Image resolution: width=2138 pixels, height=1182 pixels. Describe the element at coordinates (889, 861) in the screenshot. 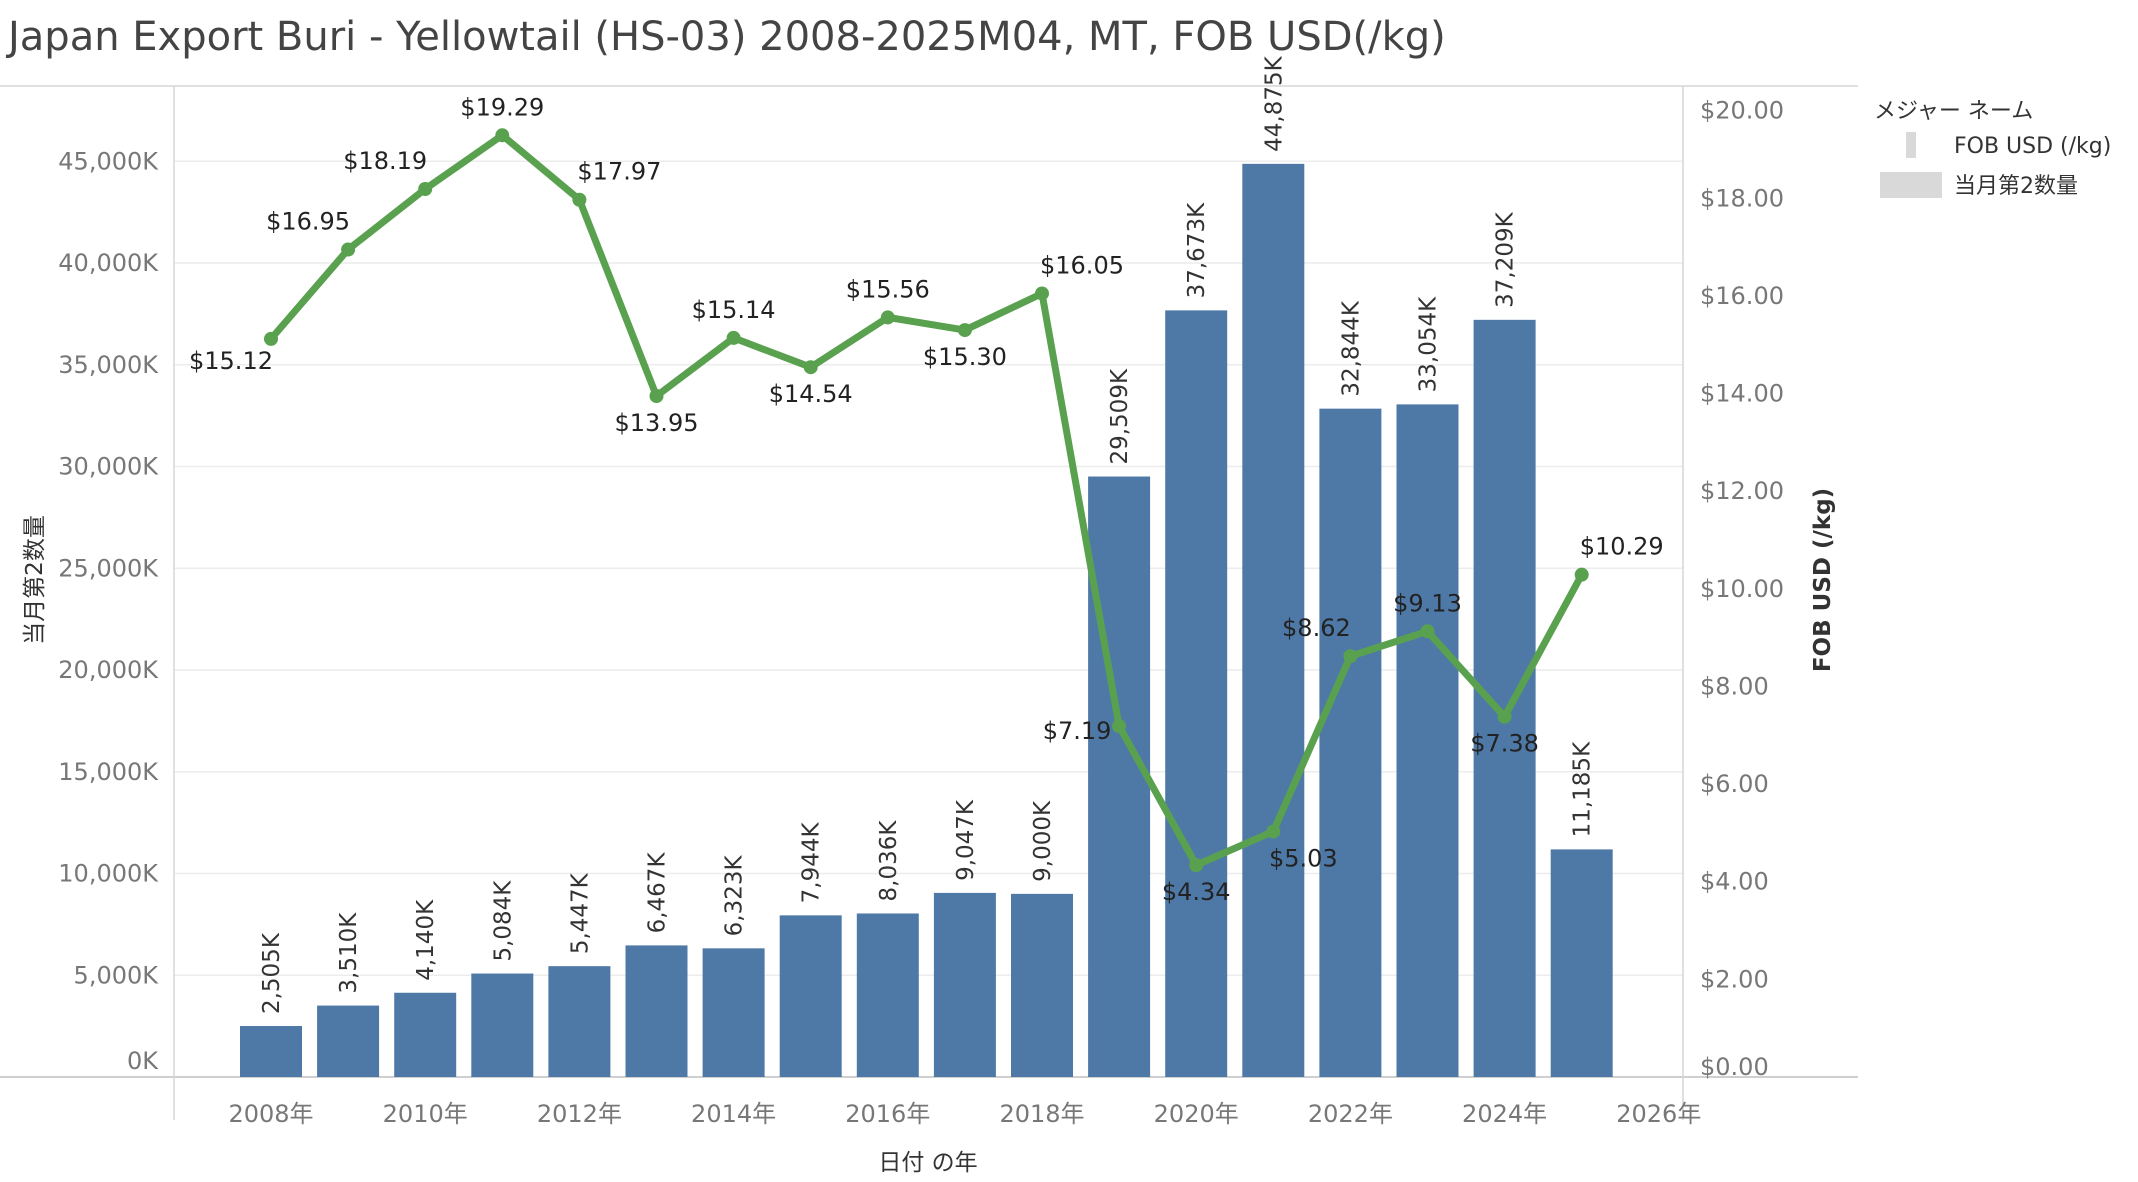

I see `bar-value-label: 8,036K` at that location.